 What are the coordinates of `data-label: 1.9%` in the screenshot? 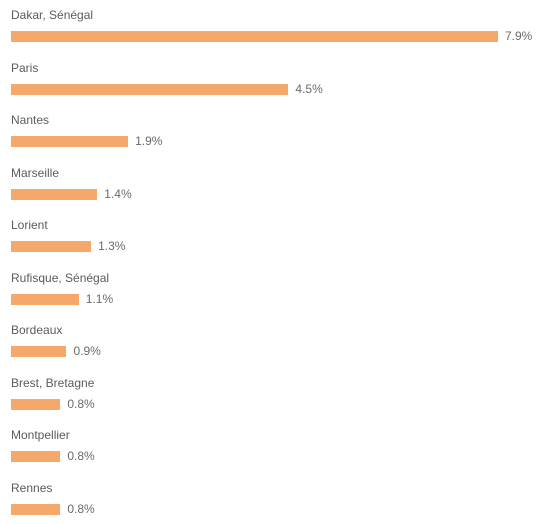 It's located at (149, 141).